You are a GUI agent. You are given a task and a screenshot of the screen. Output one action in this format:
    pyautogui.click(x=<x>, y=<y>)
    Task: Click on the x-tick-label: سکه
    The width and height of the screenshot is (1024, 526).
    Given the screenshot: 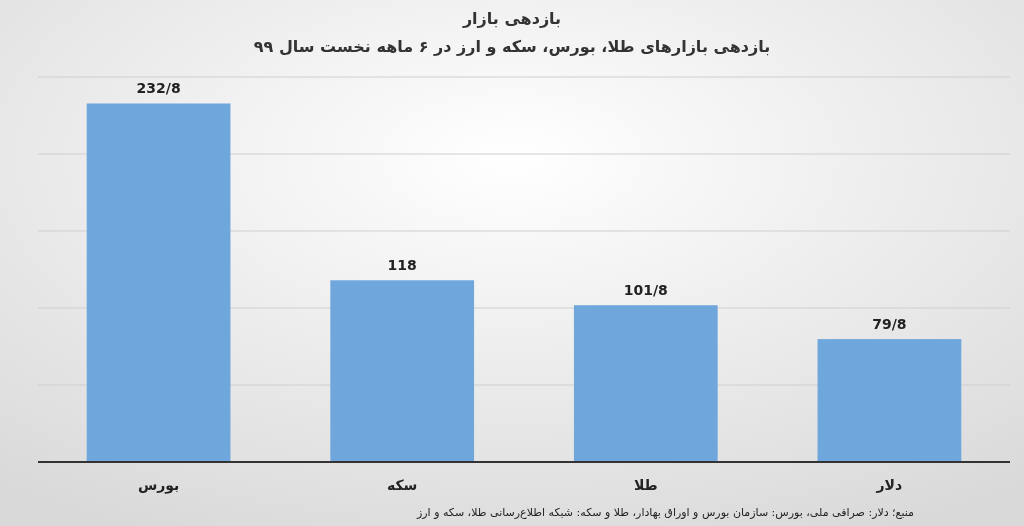 What is the action you would take?
    pyautogui.click(x=402, y=485)
    